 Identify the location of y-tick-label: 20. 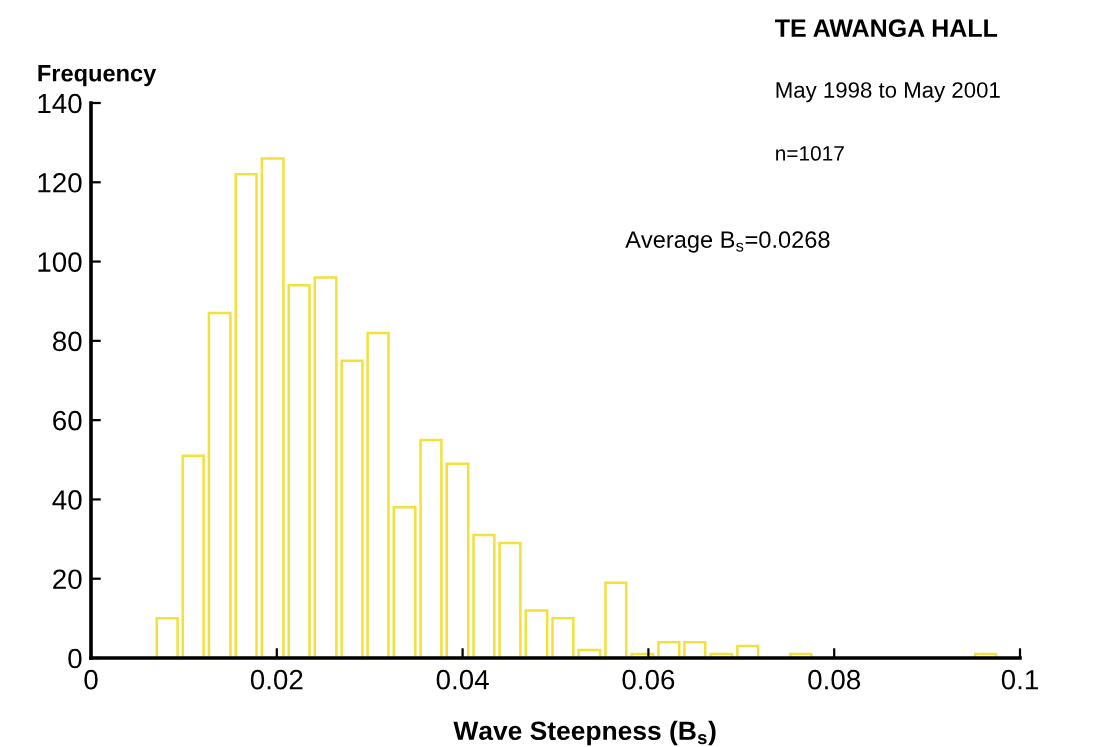
(67, 579).